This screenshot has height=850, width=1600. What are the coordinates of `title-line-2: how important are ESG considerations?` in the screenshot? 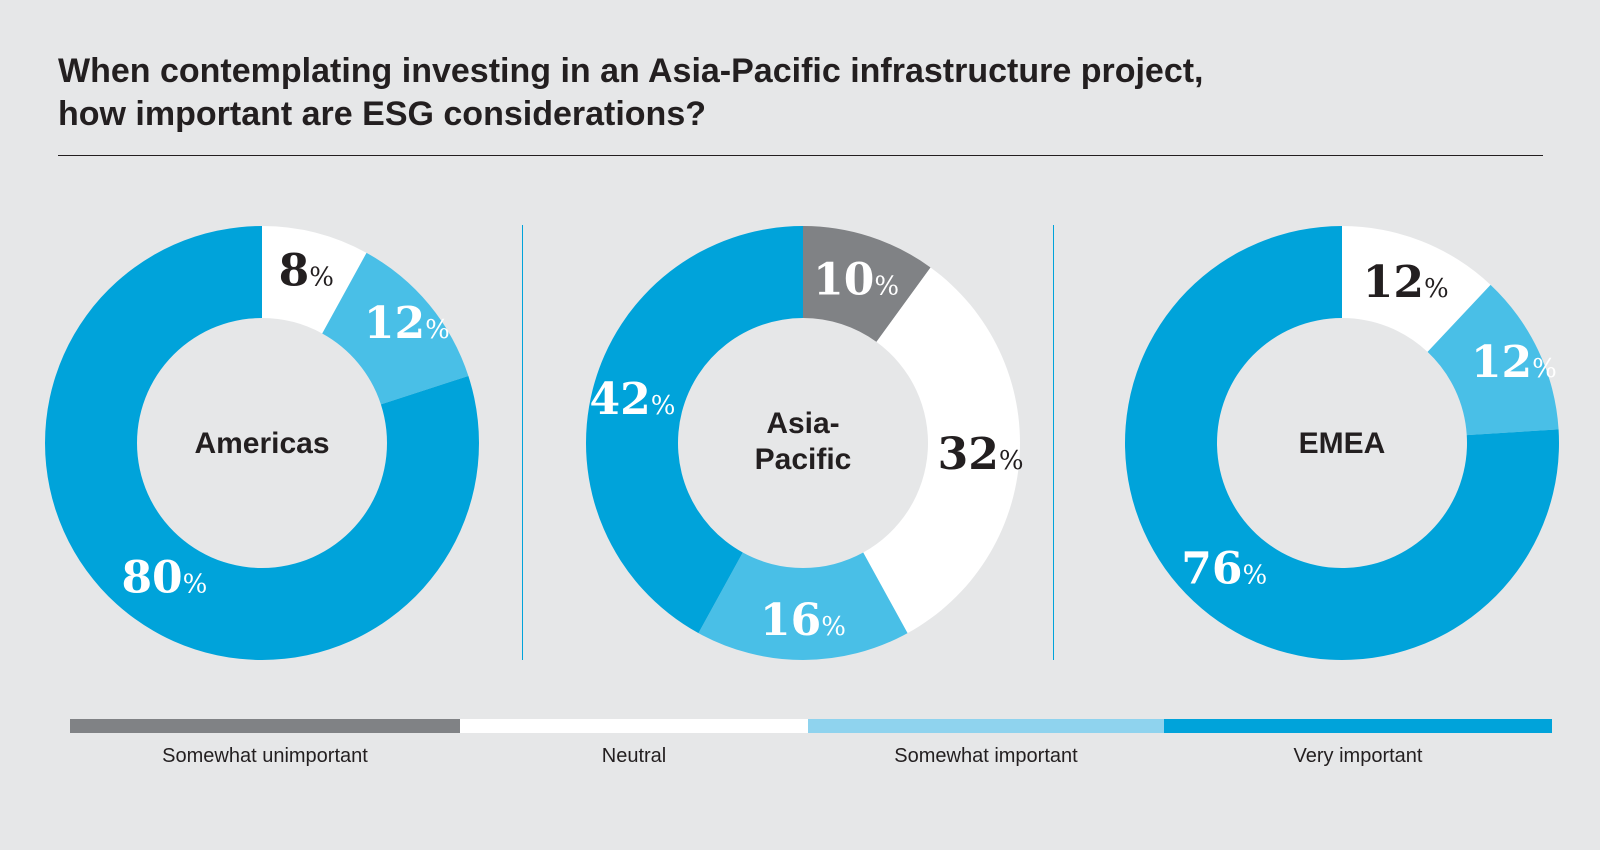 It's located at (382, 114).